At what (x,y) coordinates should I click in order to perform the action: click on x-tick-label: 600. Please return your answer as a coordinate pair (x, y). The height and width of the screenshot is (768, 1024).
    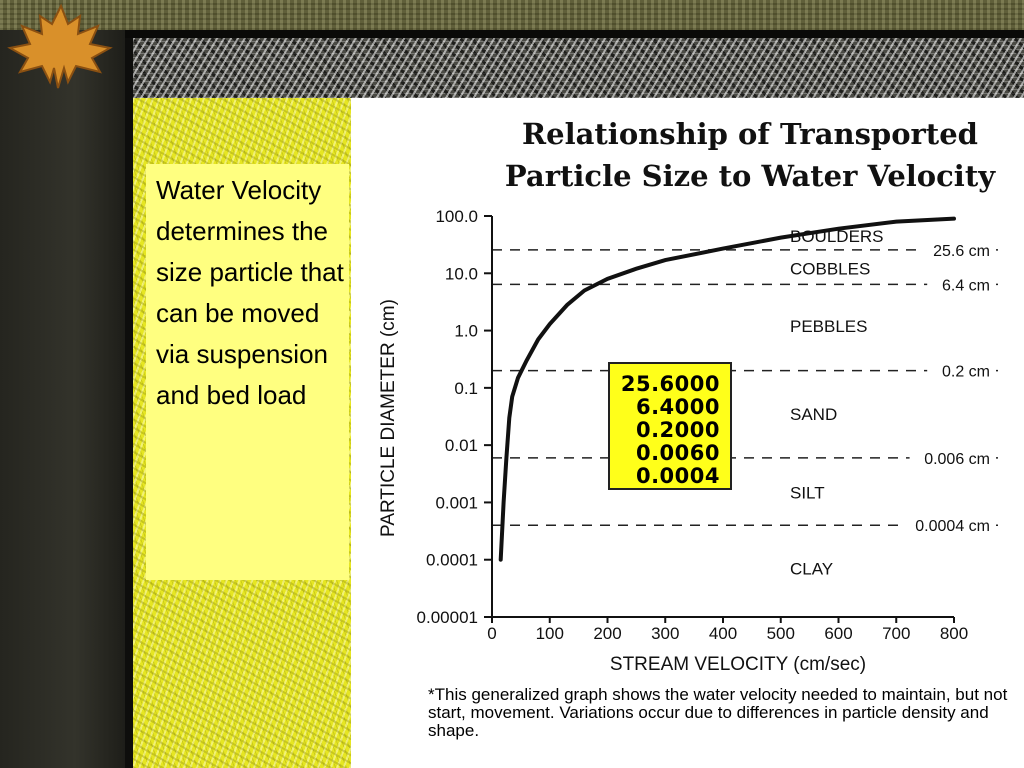
    Looking at the image, I should click on (838, 633).